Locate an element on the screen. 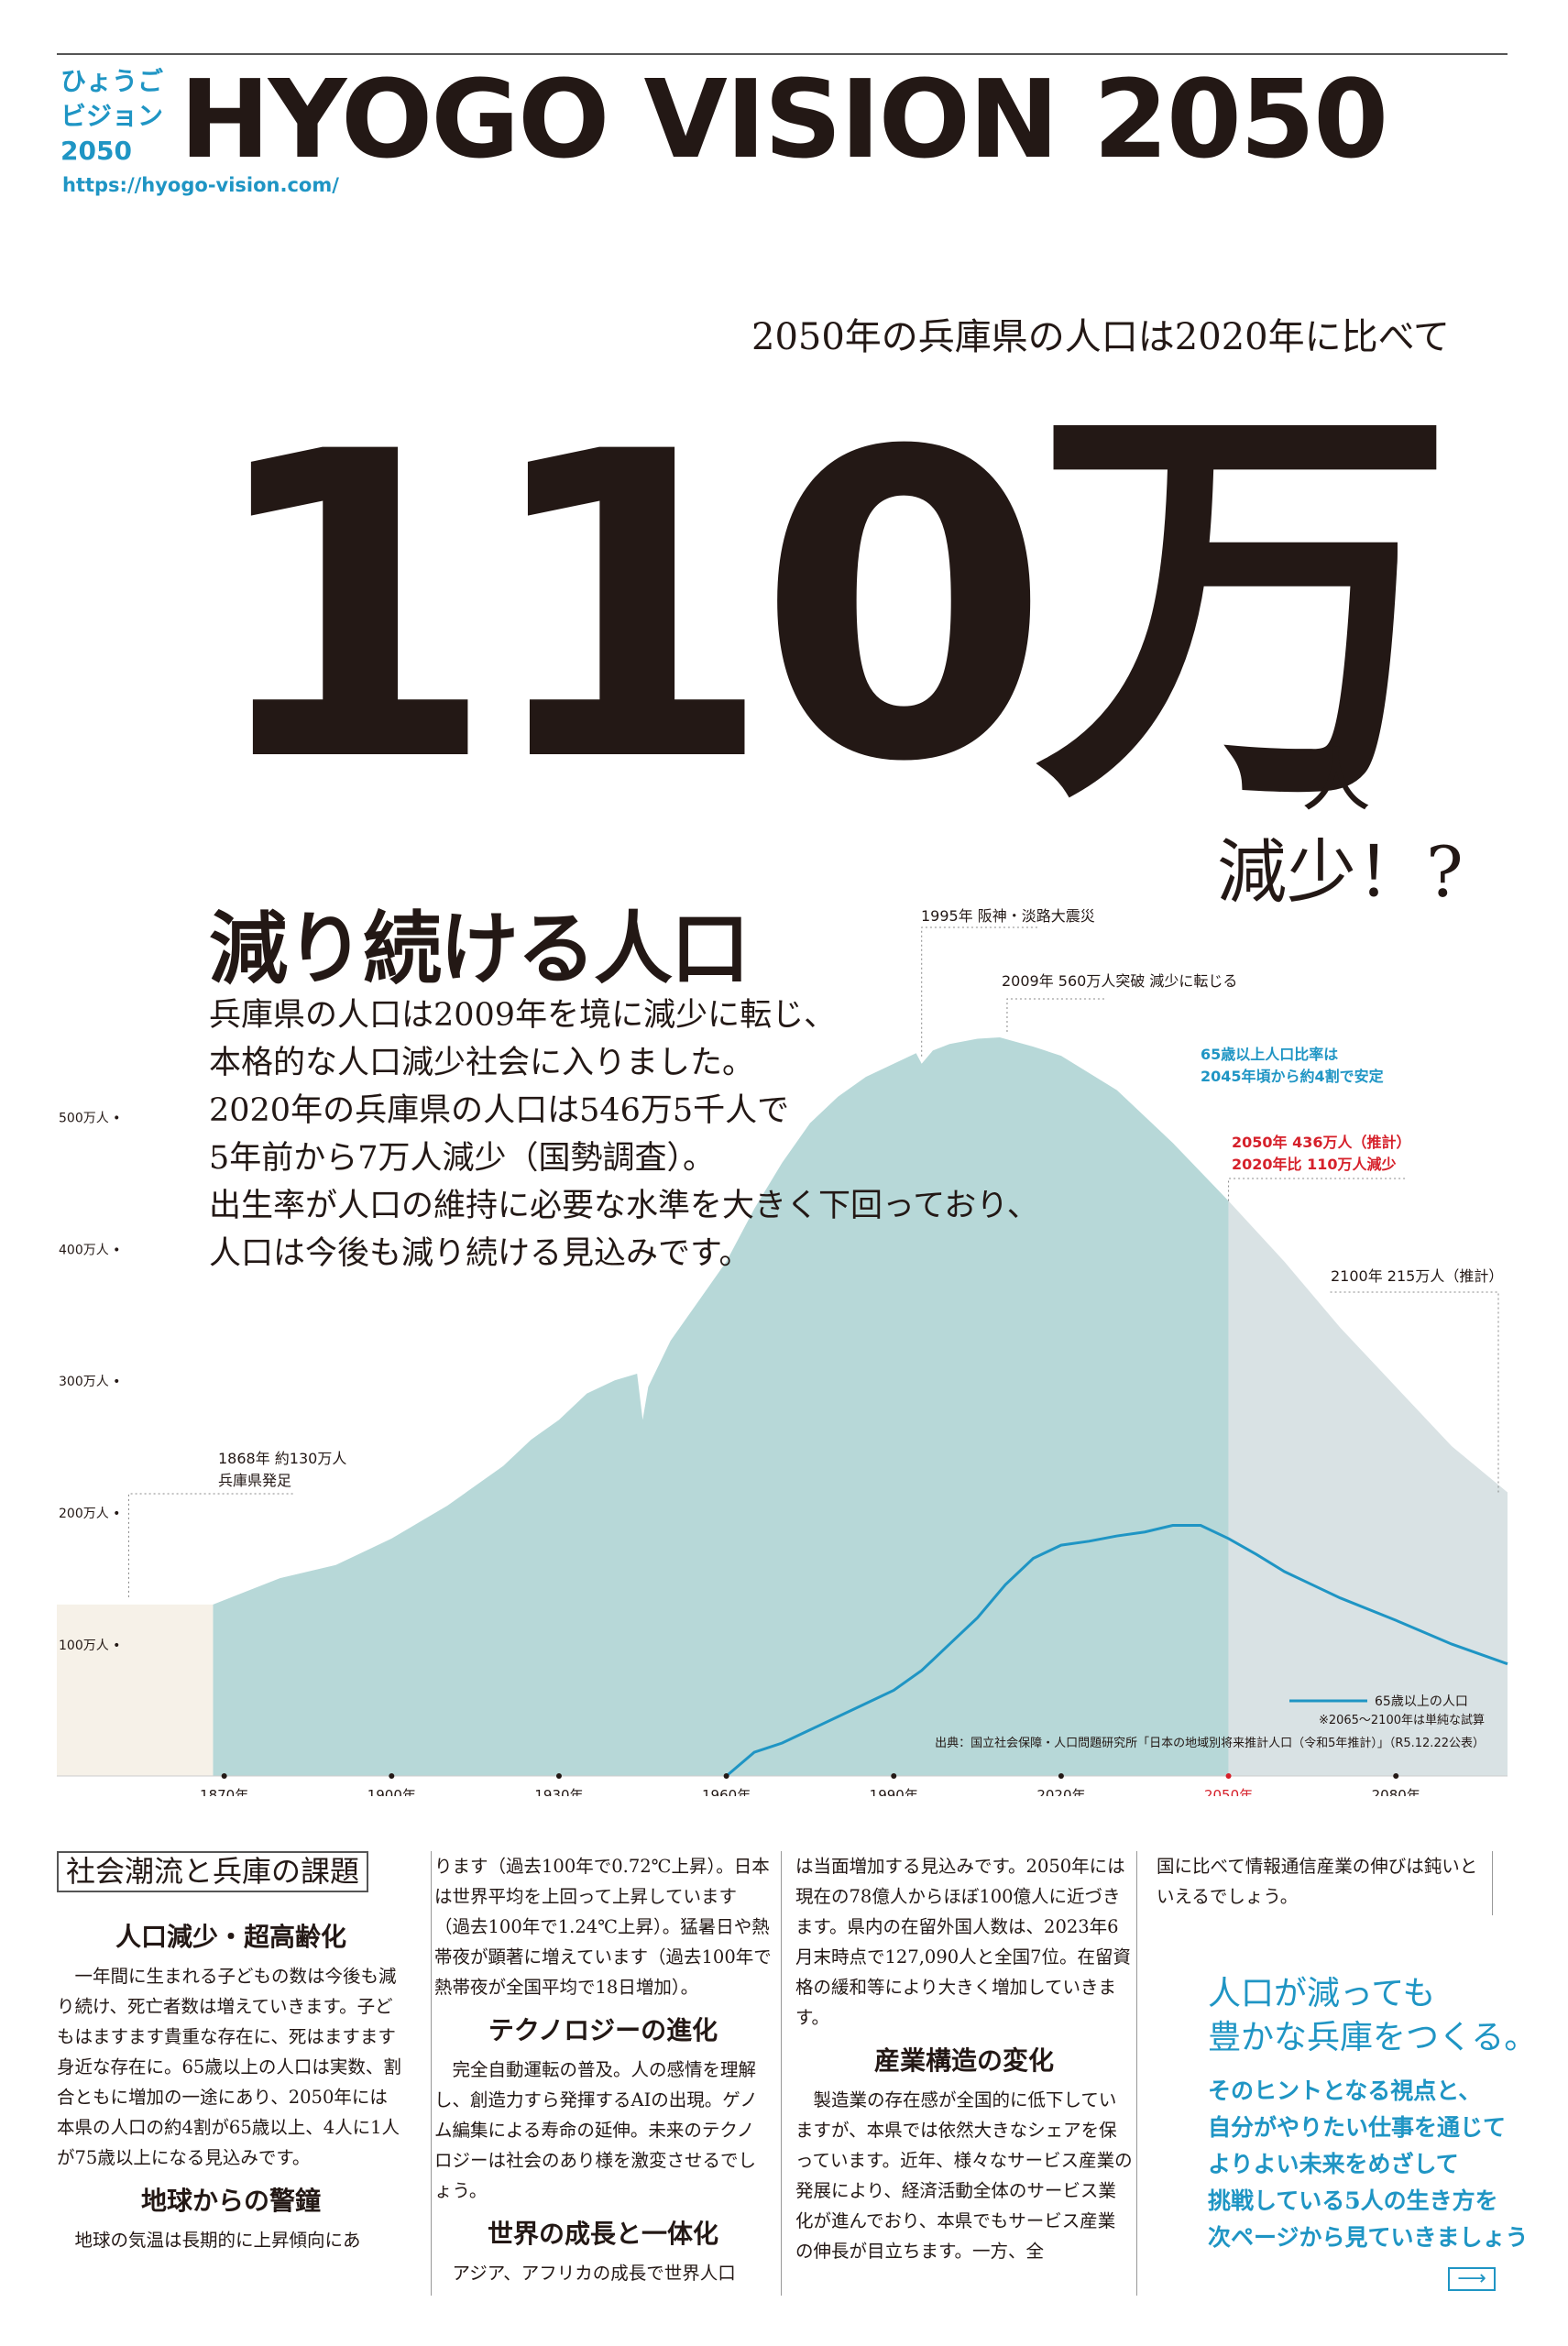  annotation-2100: 2100年 215万人（推計） is located at coordinates (1417, 1276).